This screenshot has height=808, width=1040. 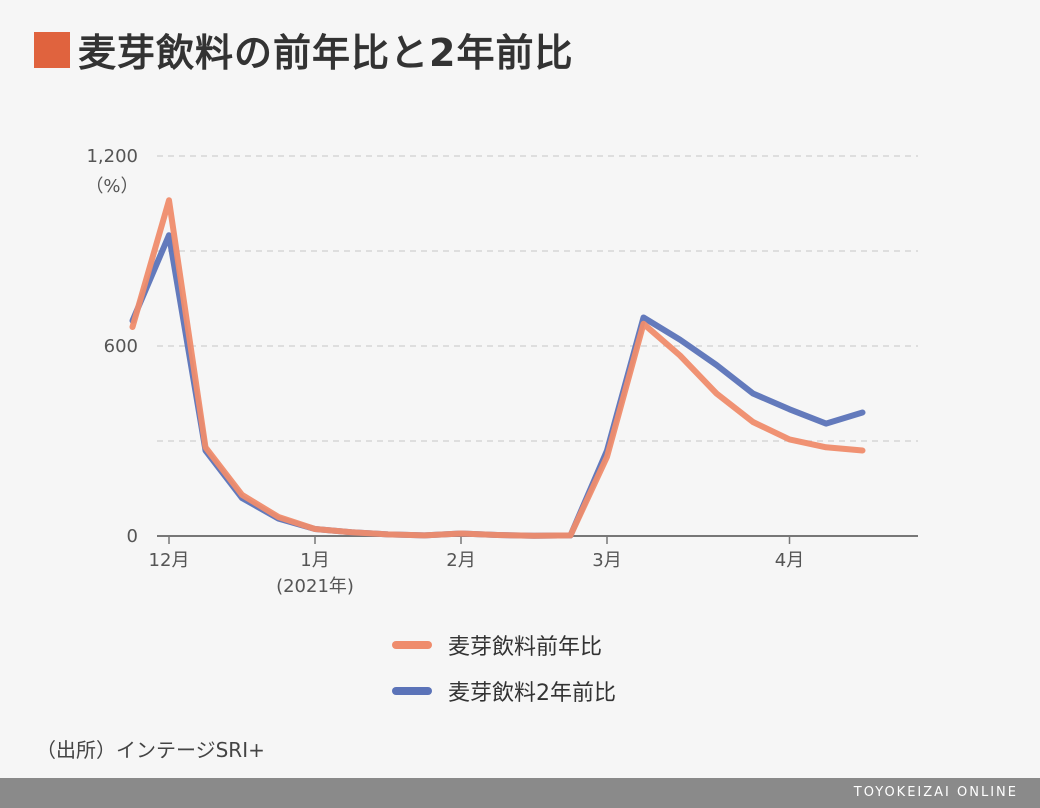 I want to click on x-tick-label: 2月, so click(x=460, y=560).